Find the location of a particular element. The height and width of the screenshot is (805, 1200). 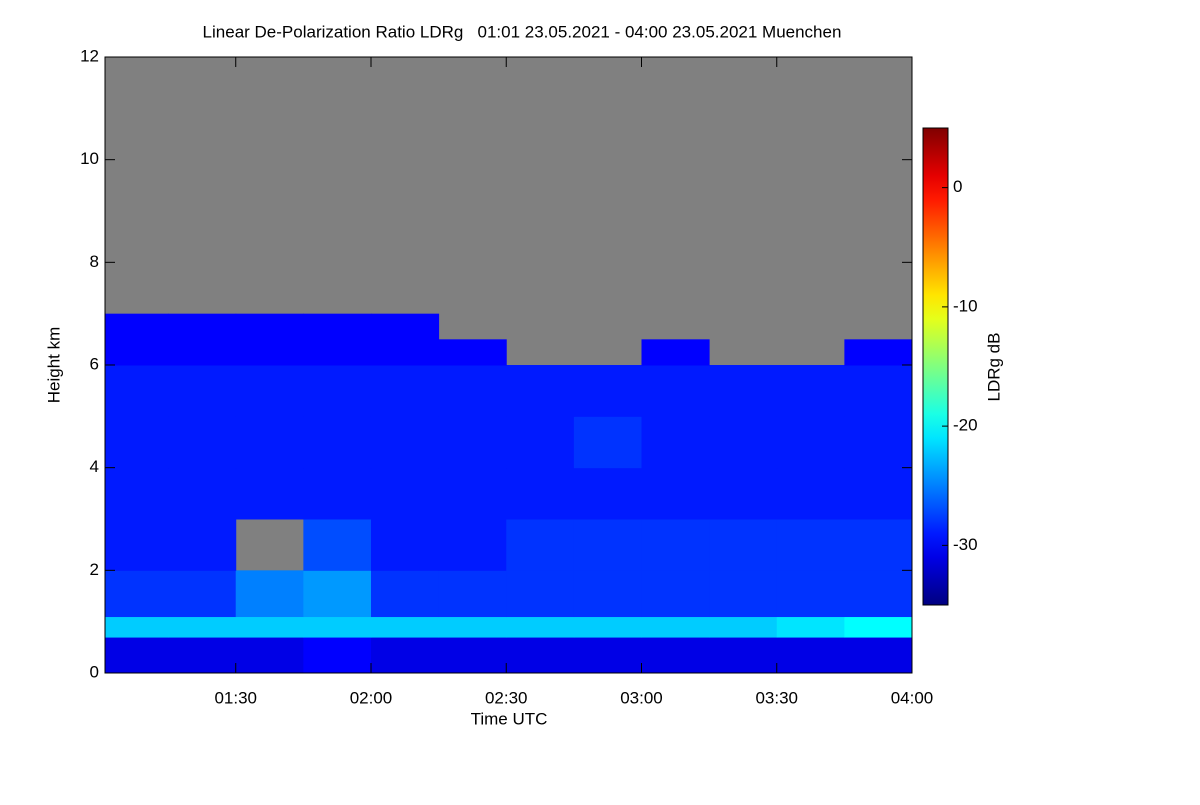

colorbar-tick-label: -30 is located at coordinates (965, 544).